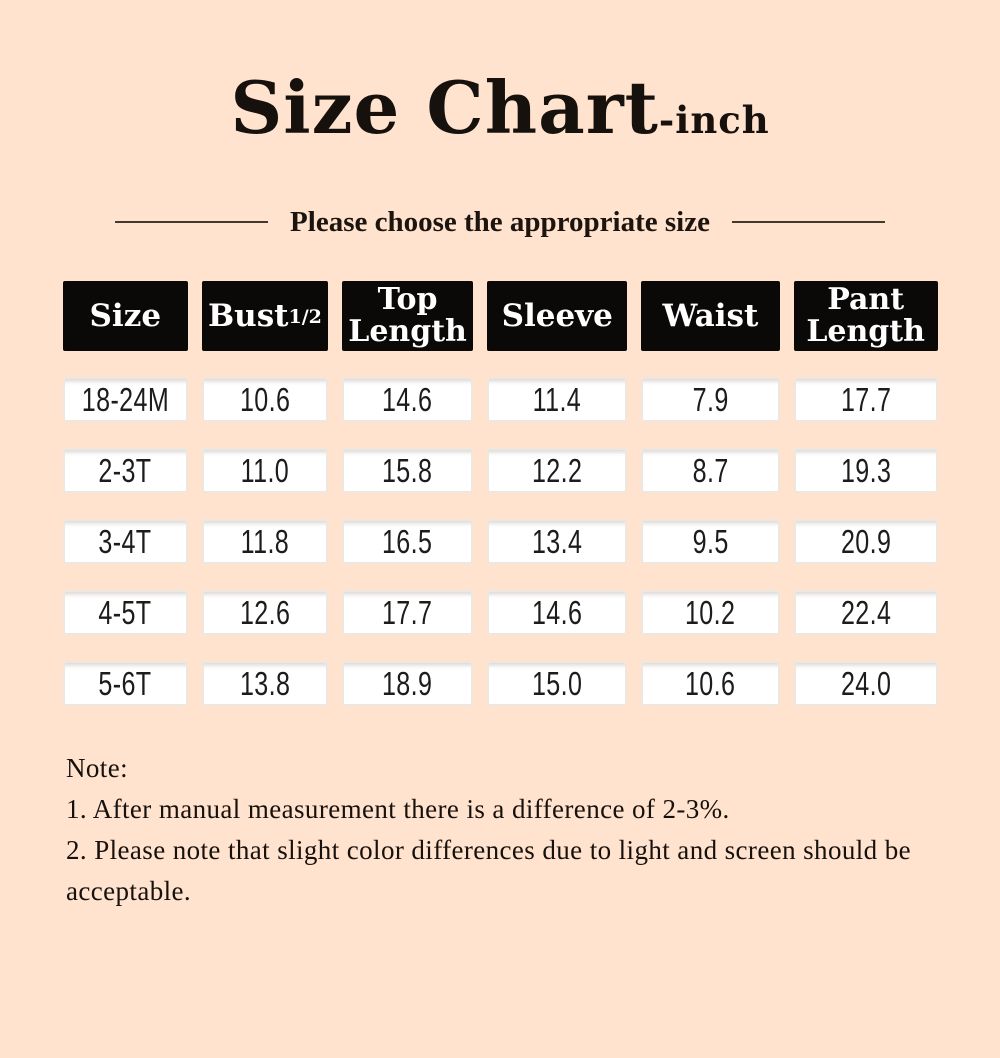  I want to click on table-cell: 16.5, so click(407, 541).